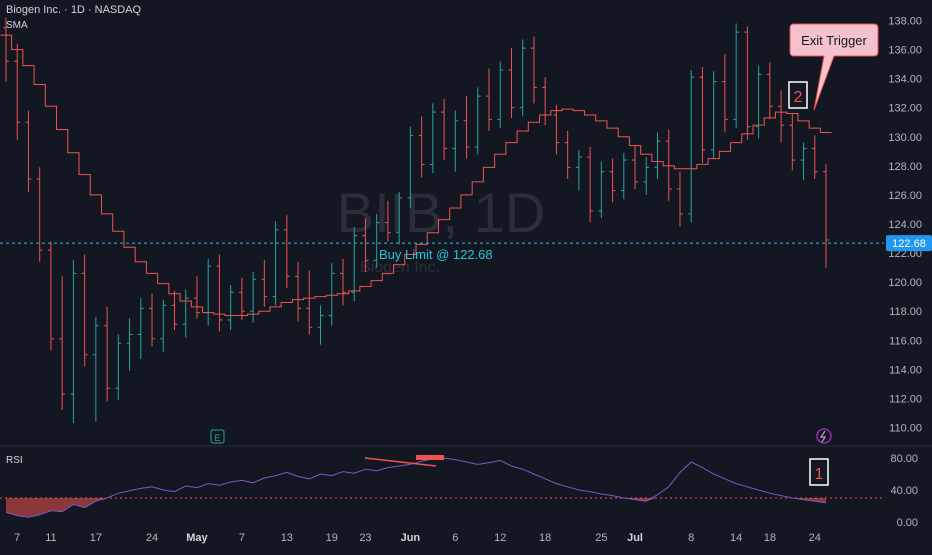 The height and width of the screenshot is (555, 932). Describe the element at coordinates (17, 25) in the screenshot. I see `indicator-label: SMA` at that location.